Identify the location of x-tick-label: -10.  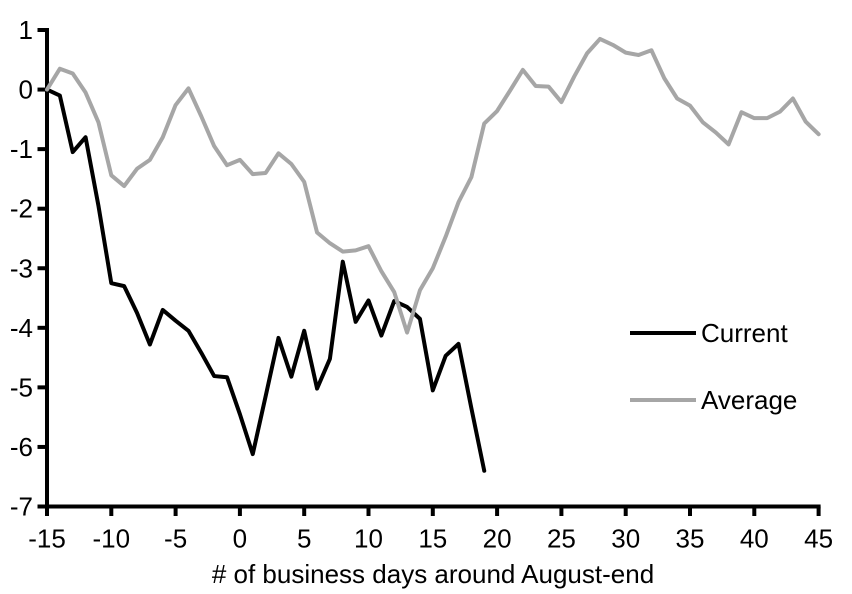
(112, 539).